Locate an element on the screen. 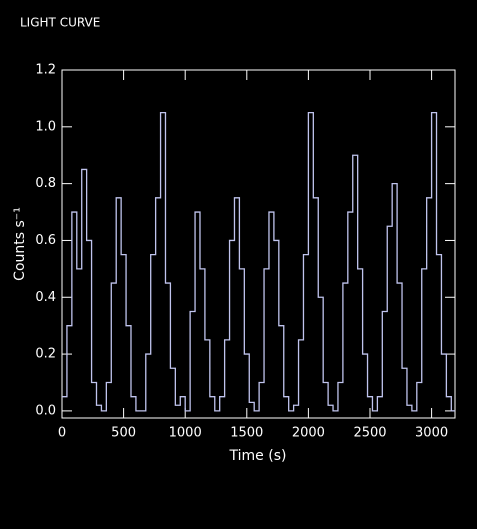  y-axis-label: Counts s⁻¹ is located at coordinates (20, 244).